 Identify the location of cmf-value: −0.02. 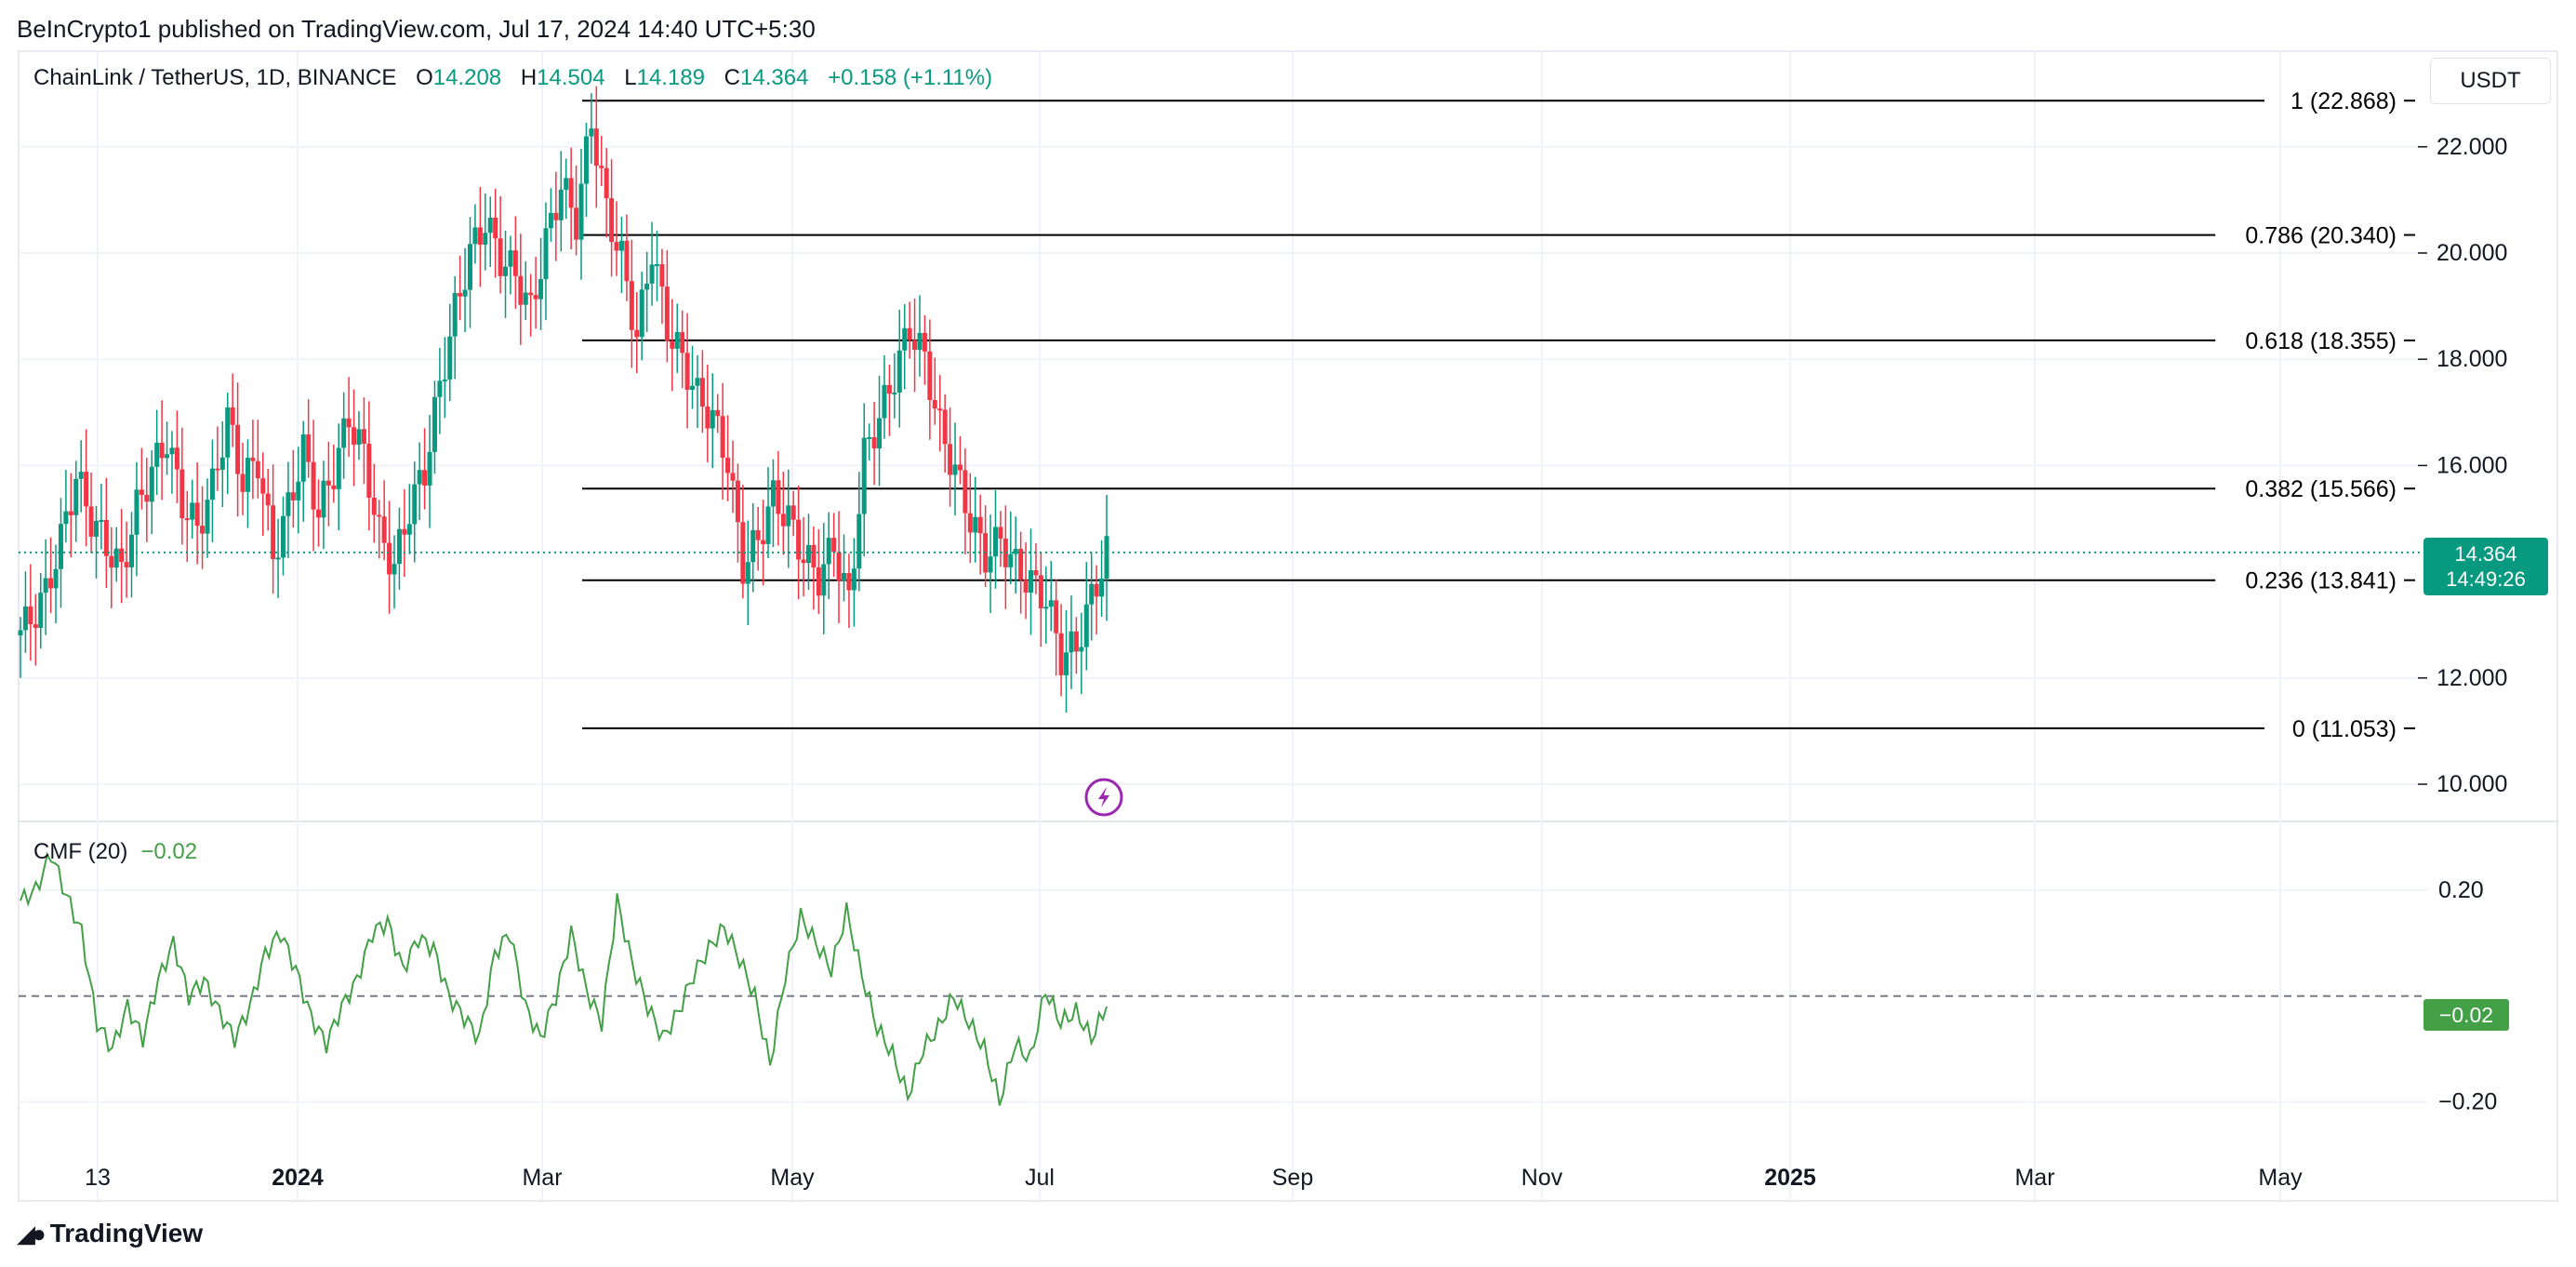
(169, 851).